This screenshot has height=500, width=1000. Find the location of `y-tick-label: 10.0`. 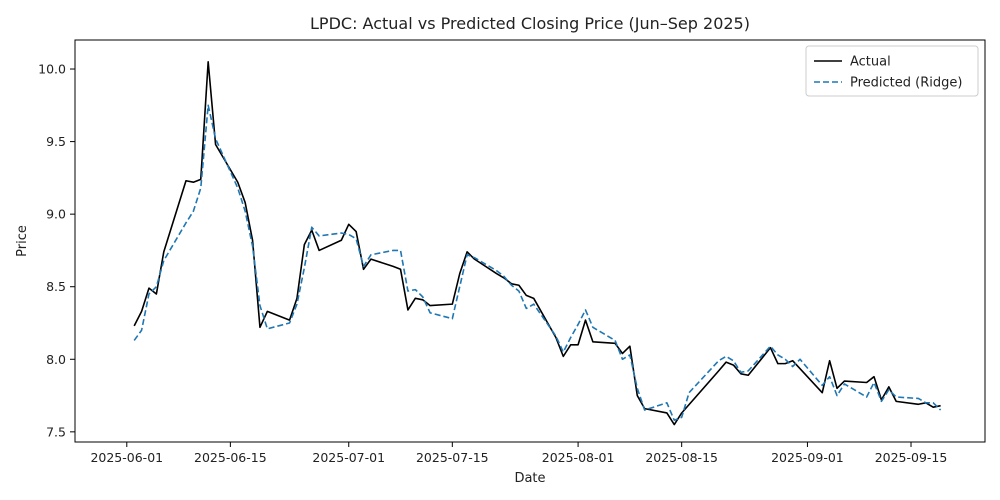

y-tick-label: 10.0 is located at coordinates (52, 69).